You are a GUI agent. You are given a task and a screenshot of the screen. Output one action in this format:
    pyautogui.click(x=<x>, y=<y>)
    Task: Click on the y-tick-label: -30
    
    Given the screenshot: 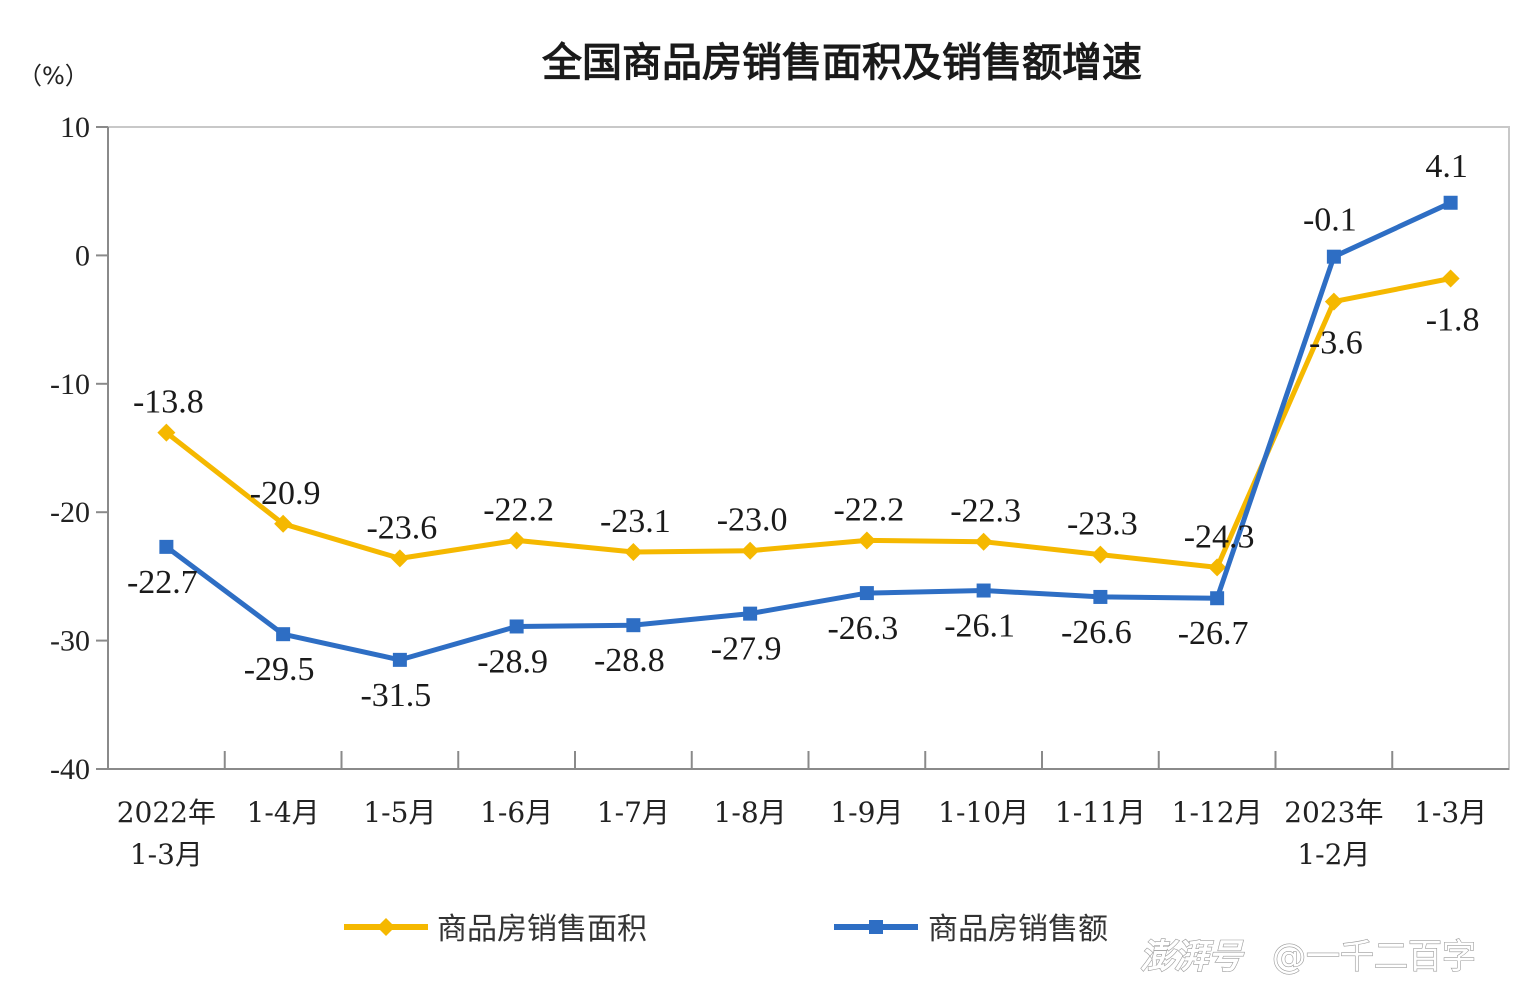 What is the action you would take?
    pyautogui.click(x=70, y=641)
    